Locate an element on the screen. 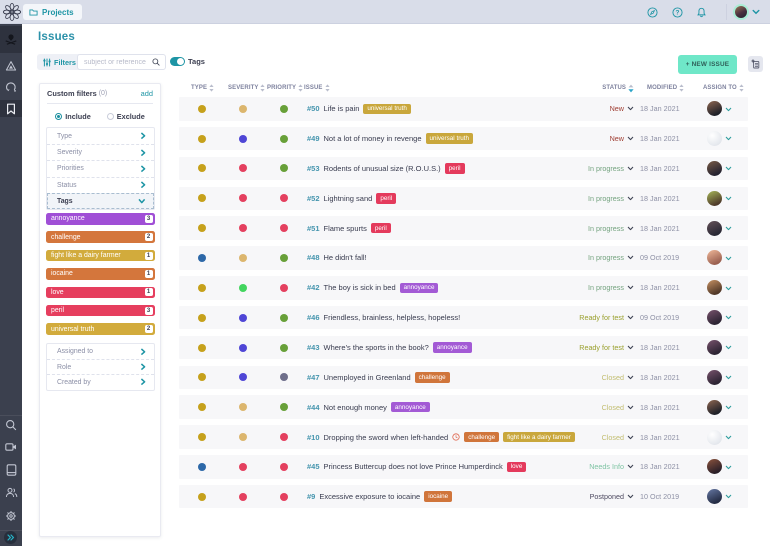  filter-tag-iocaine: iocaine 1 is located at coordinates (100, 274).